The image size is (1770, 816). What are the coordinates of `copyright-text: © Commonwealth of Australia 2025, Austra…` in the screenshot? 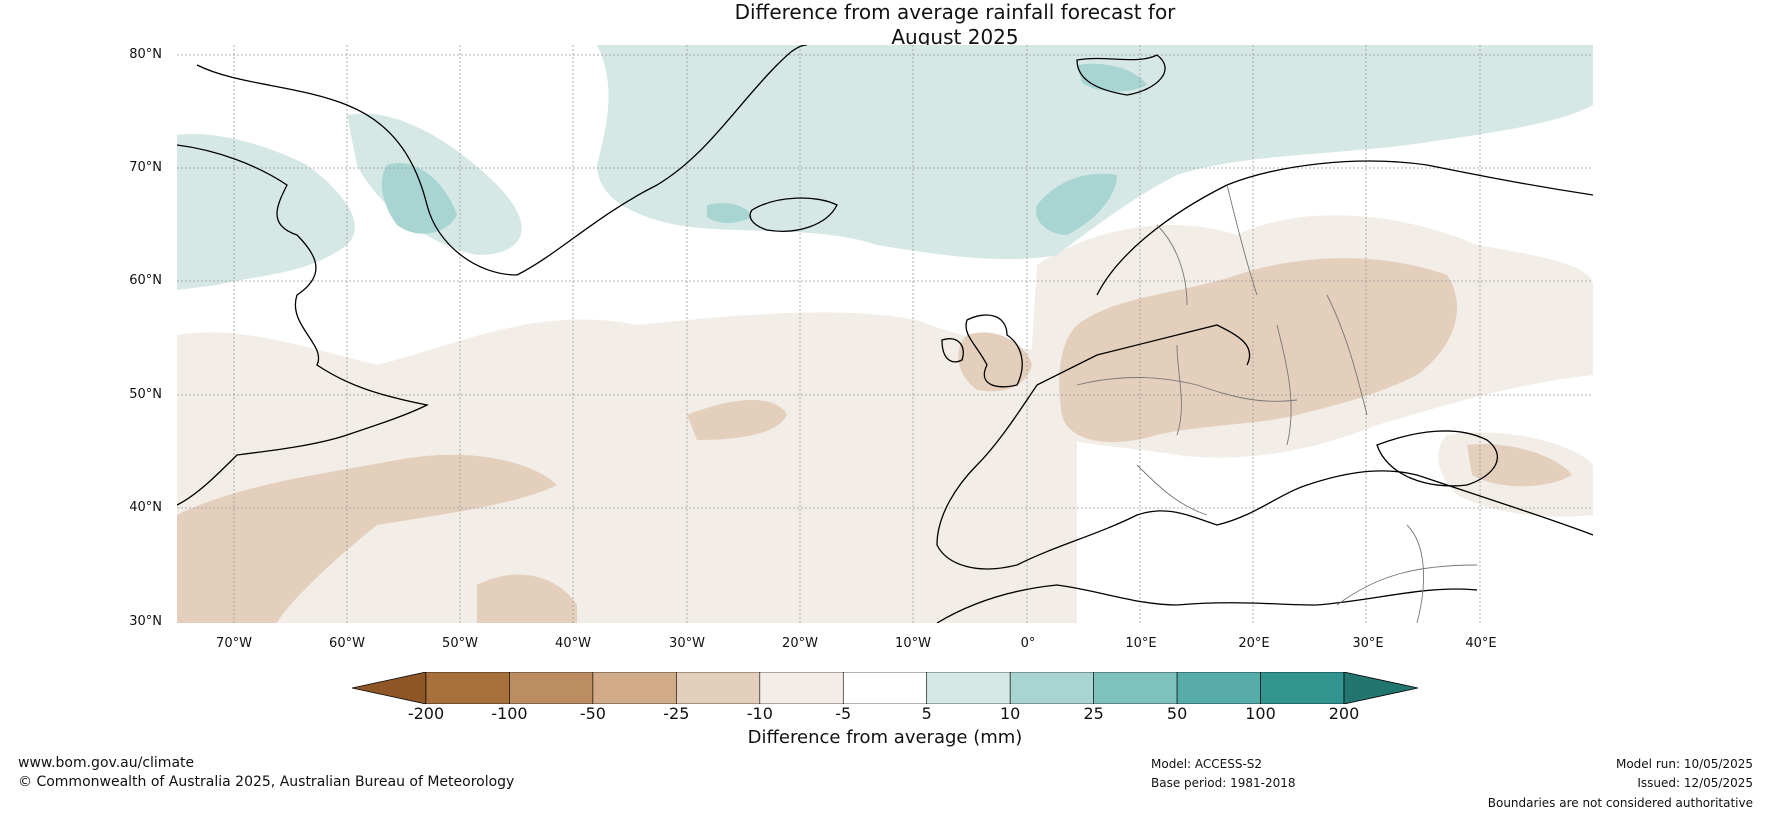 It's located at (266, 782).